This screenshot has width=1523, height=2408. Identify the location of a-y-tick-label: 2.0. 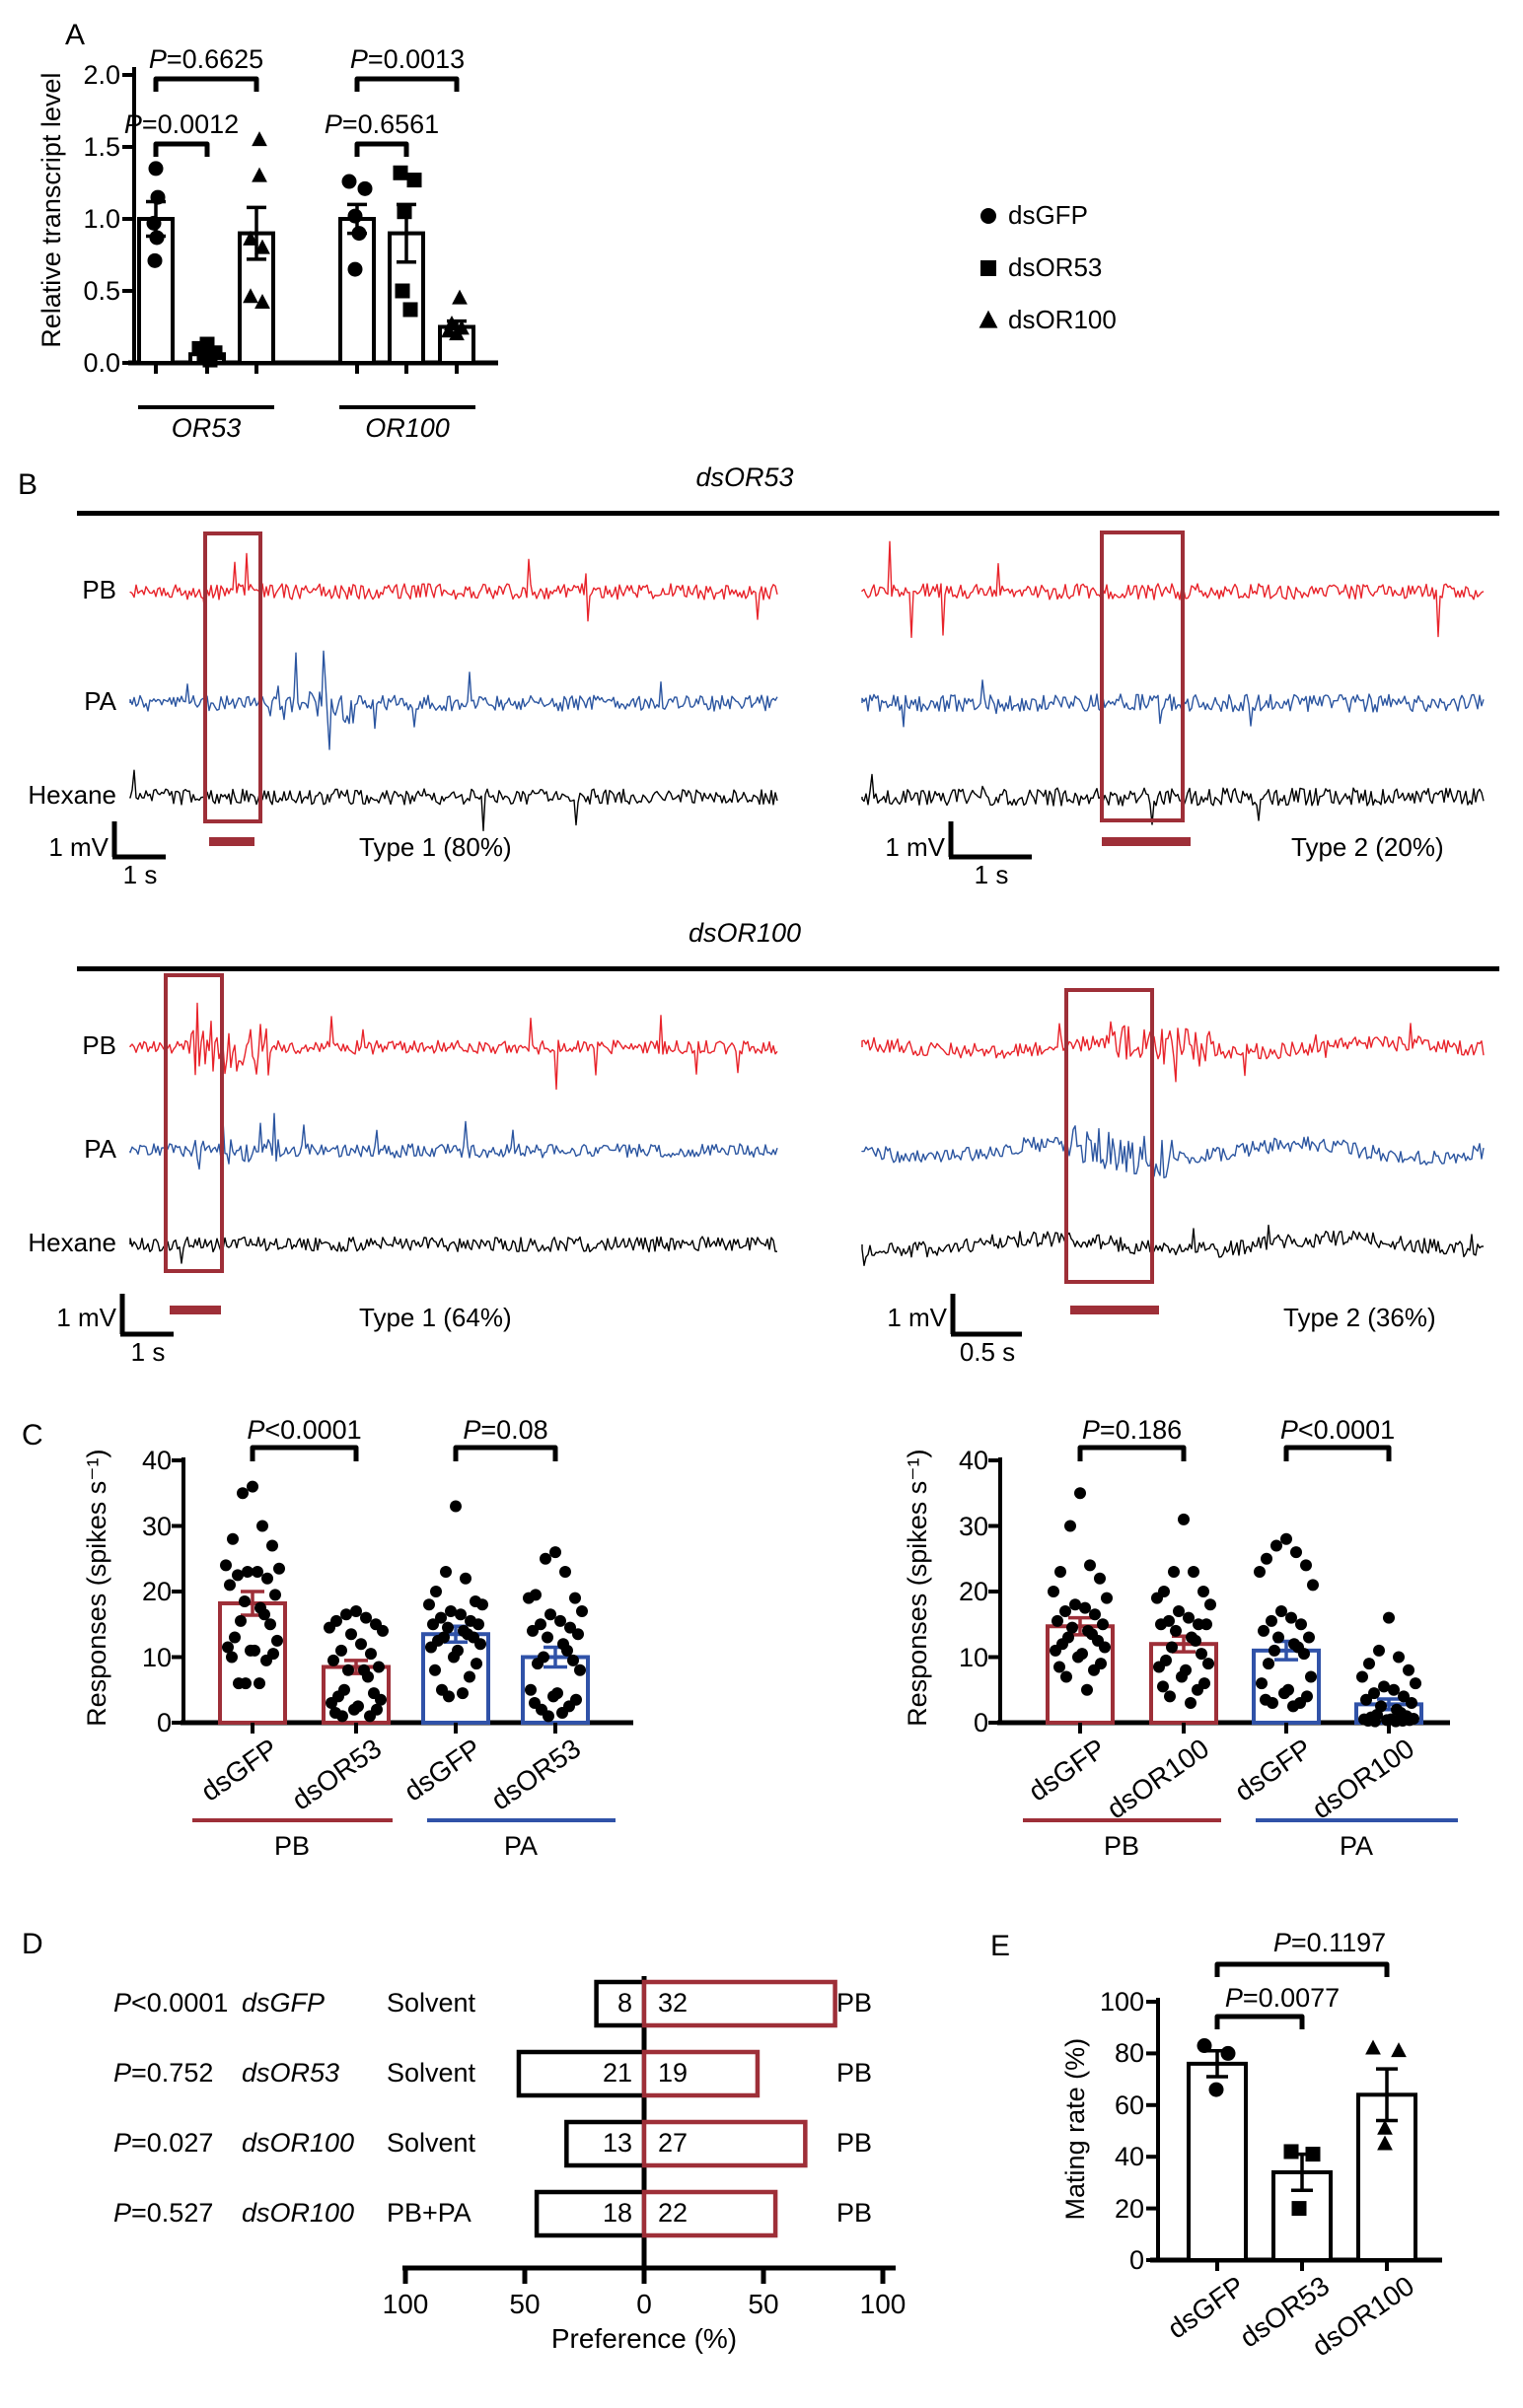
(101, 75).